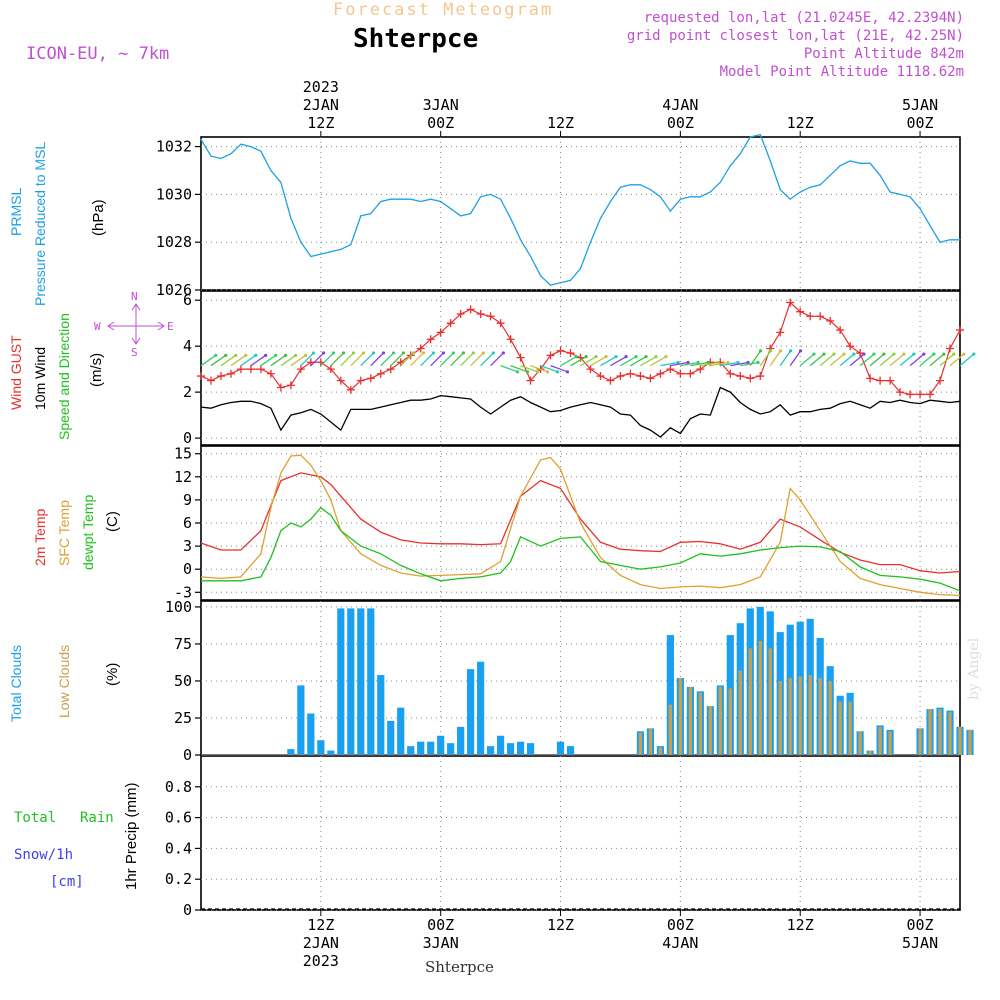 This screenshot has height=1000, width=1000. Describe the element at coordinates (183, 718) in the screenshot. I see `y-tick-label: 25` at that location.